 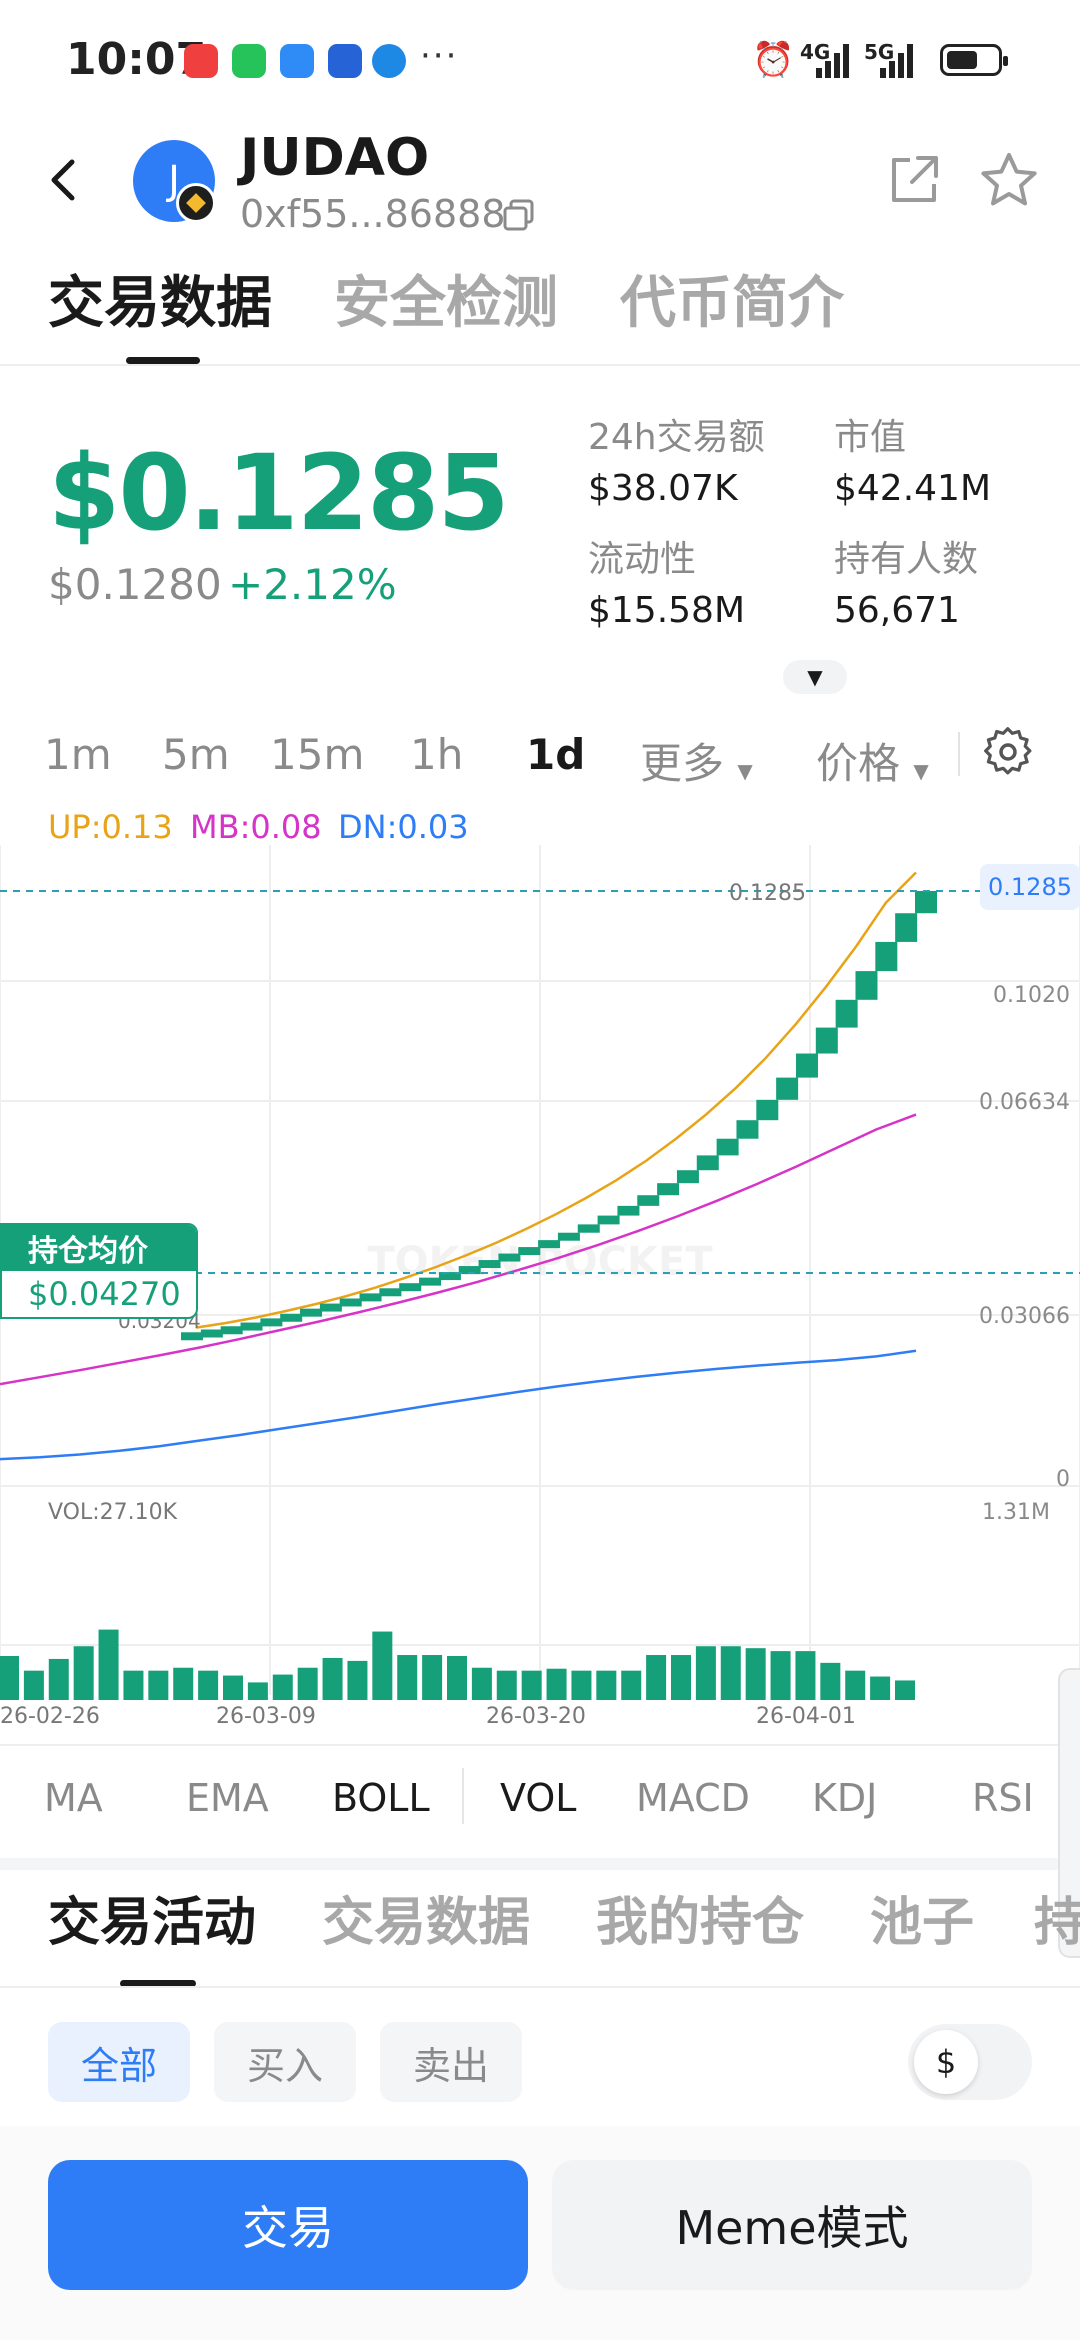 I want to click on boll-upper-line, so click(x=556, y=1100).